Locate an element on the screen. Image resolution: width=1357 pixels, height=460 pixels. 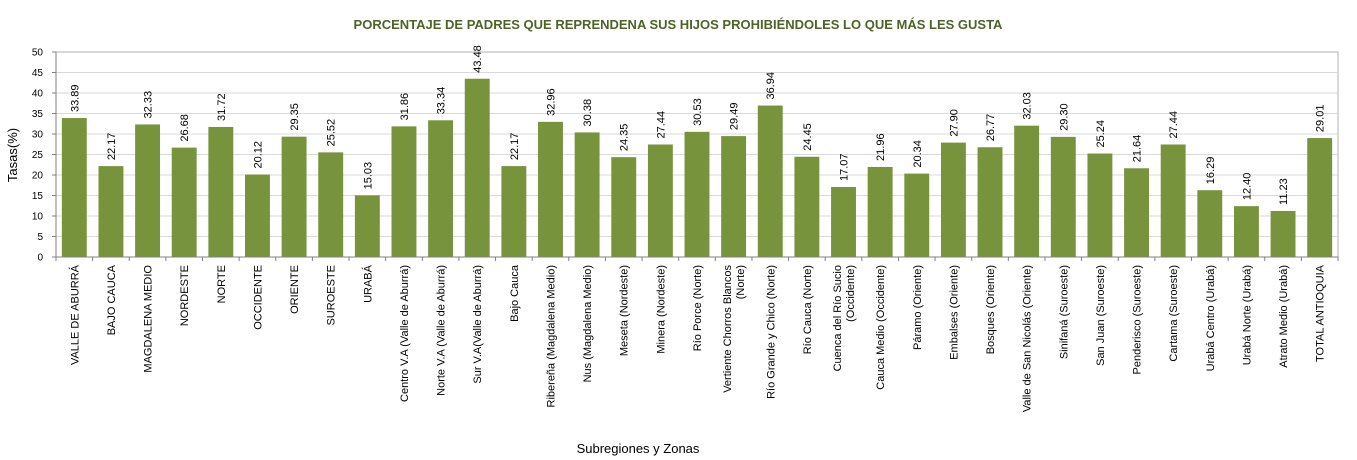
x-tick-label: Río Grande y Chico (Norte) is located at coordinates (771, 332).